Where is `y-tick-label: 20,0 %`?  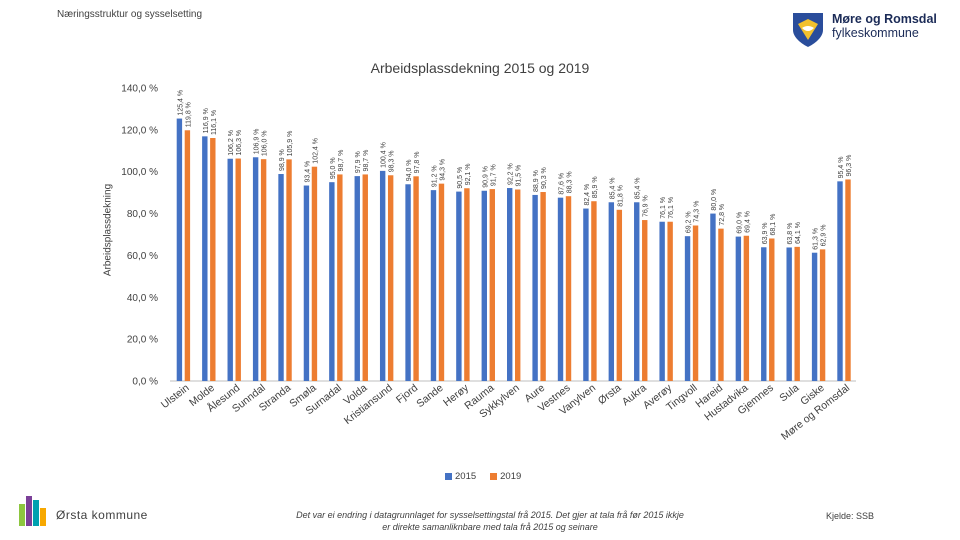
y-tick-label: 20,0 % is located at coordinates (142, 340).